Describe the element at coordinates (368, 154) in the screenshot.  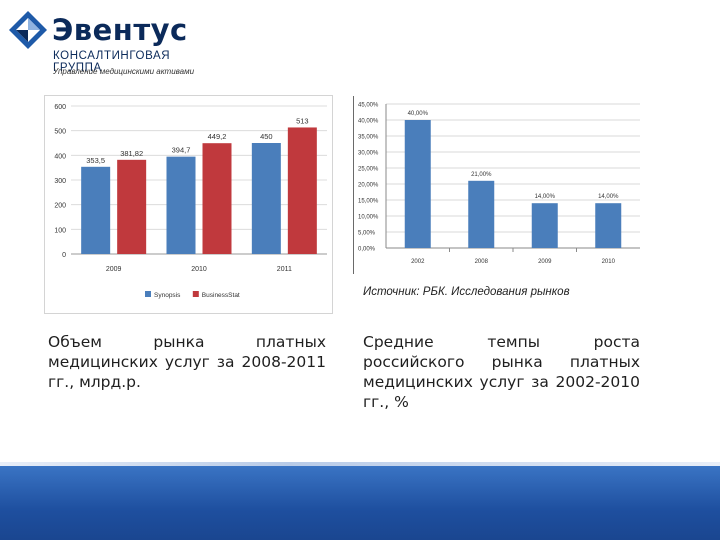
I see `y-tick-label: 30,00%` at that location.